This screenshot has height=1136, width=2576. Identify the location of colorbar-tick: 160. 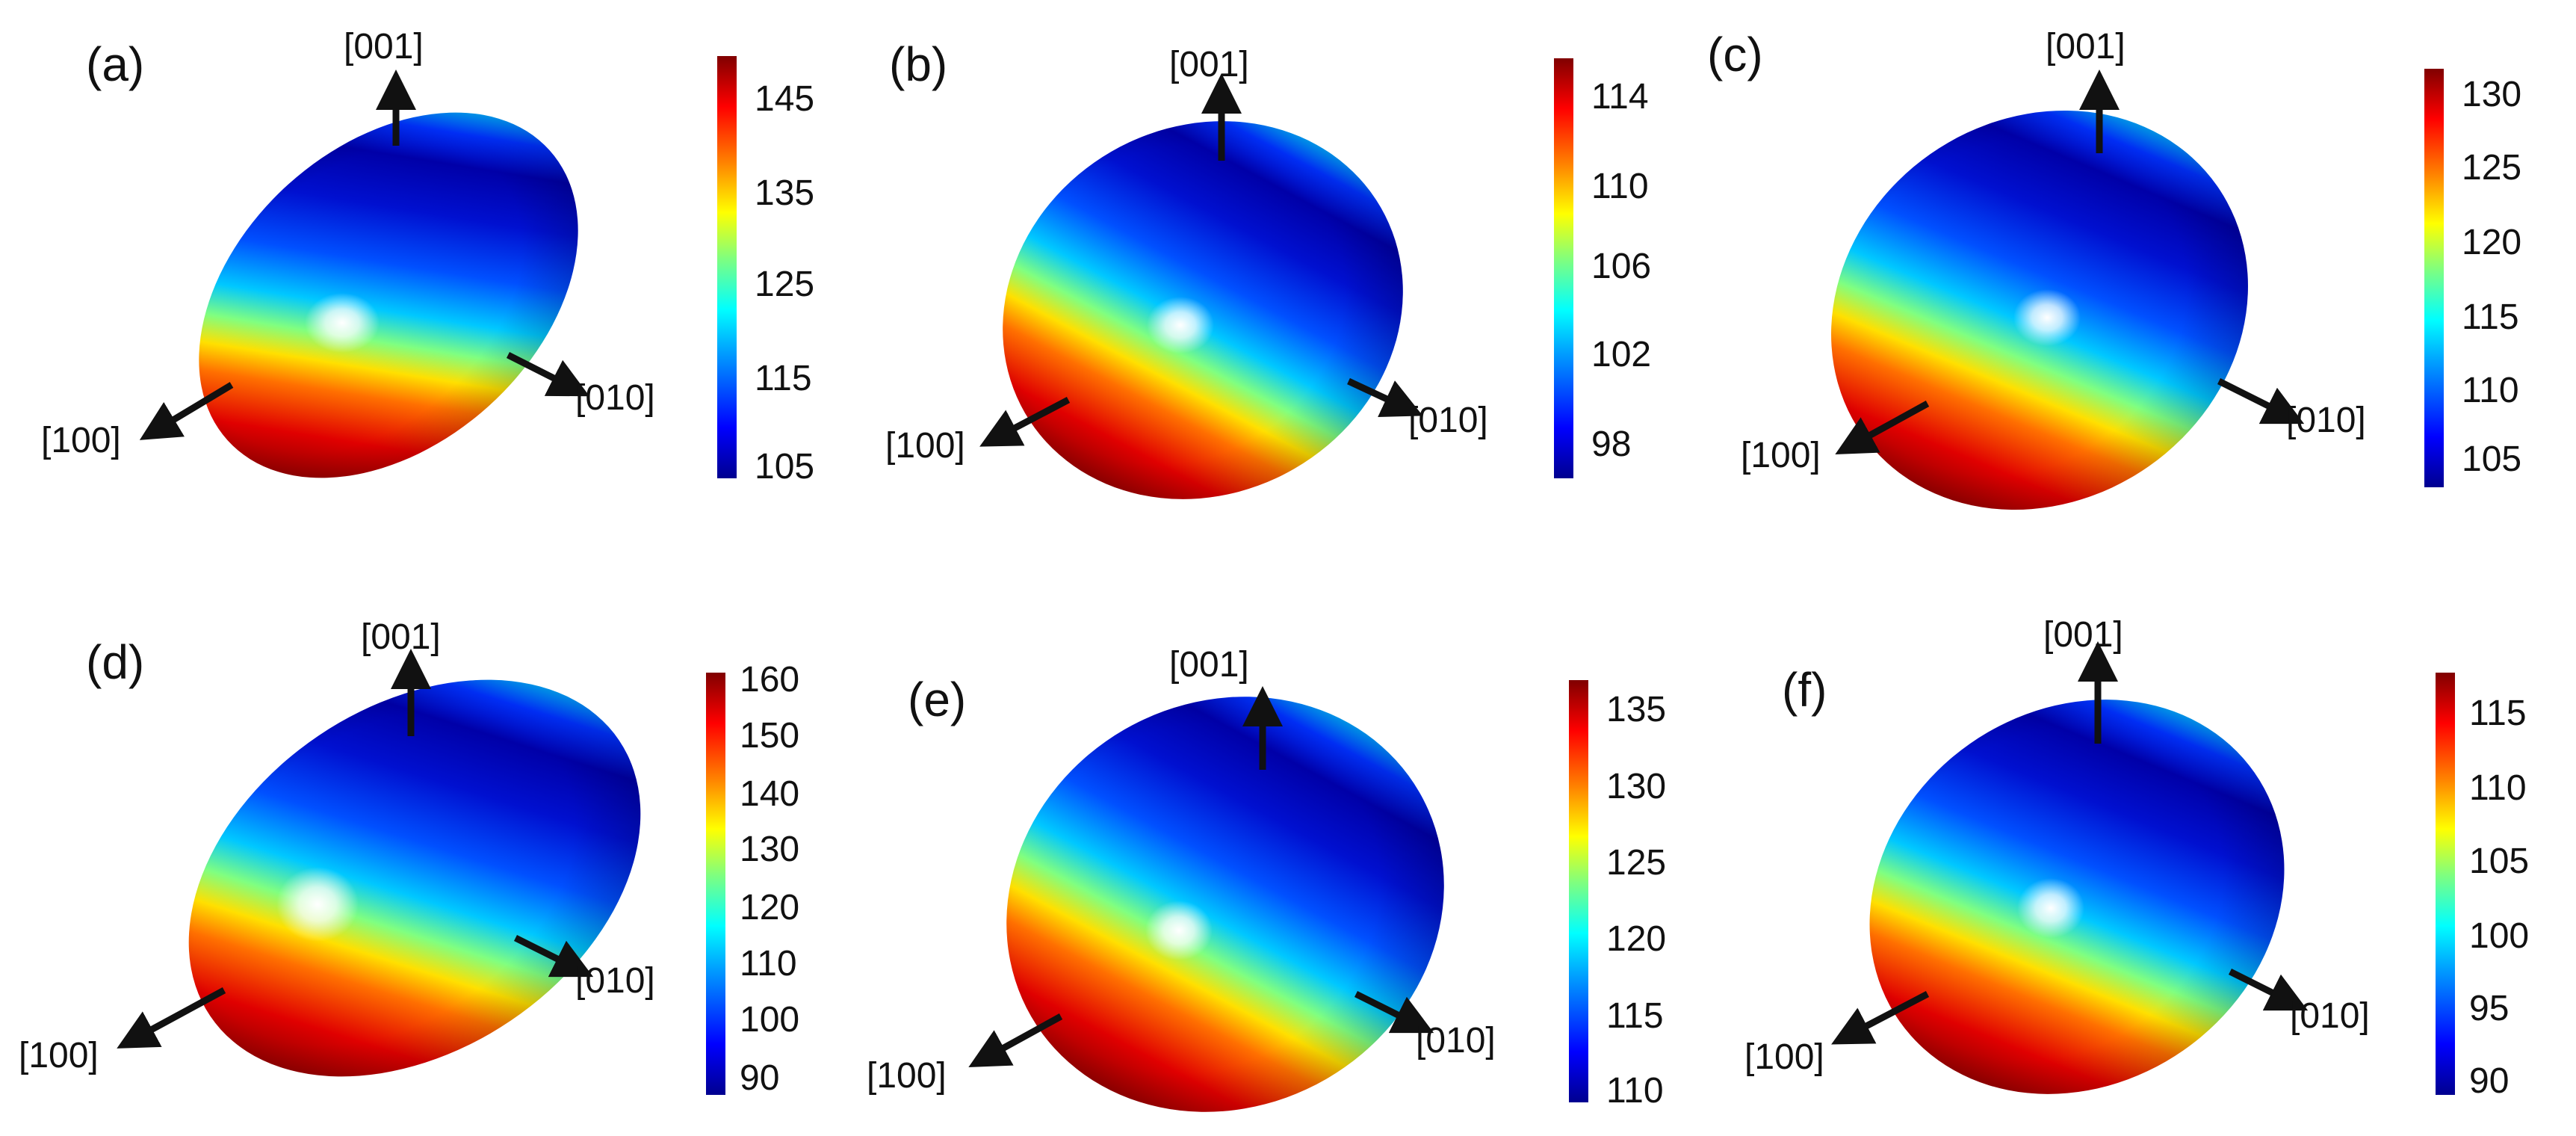
(769, 680).